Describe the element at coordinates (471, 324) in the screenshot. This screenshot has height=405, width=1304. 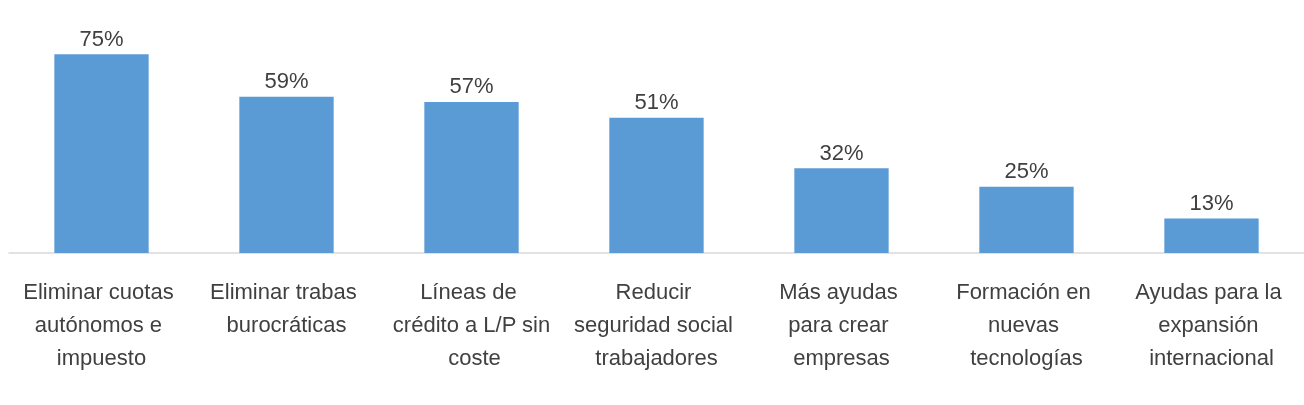
I see `x-tick-label: Líneas de crédito a L/P sin coste` at that location.